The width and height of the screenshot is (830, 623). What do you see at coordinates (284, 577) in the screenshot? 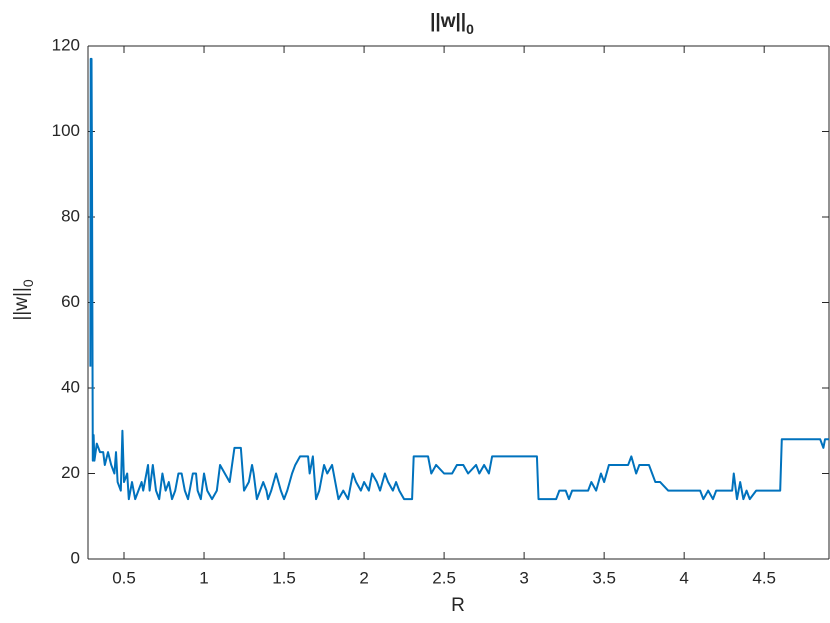
I see `x-tick-label: 1.5` at bounding box center [284, 577].